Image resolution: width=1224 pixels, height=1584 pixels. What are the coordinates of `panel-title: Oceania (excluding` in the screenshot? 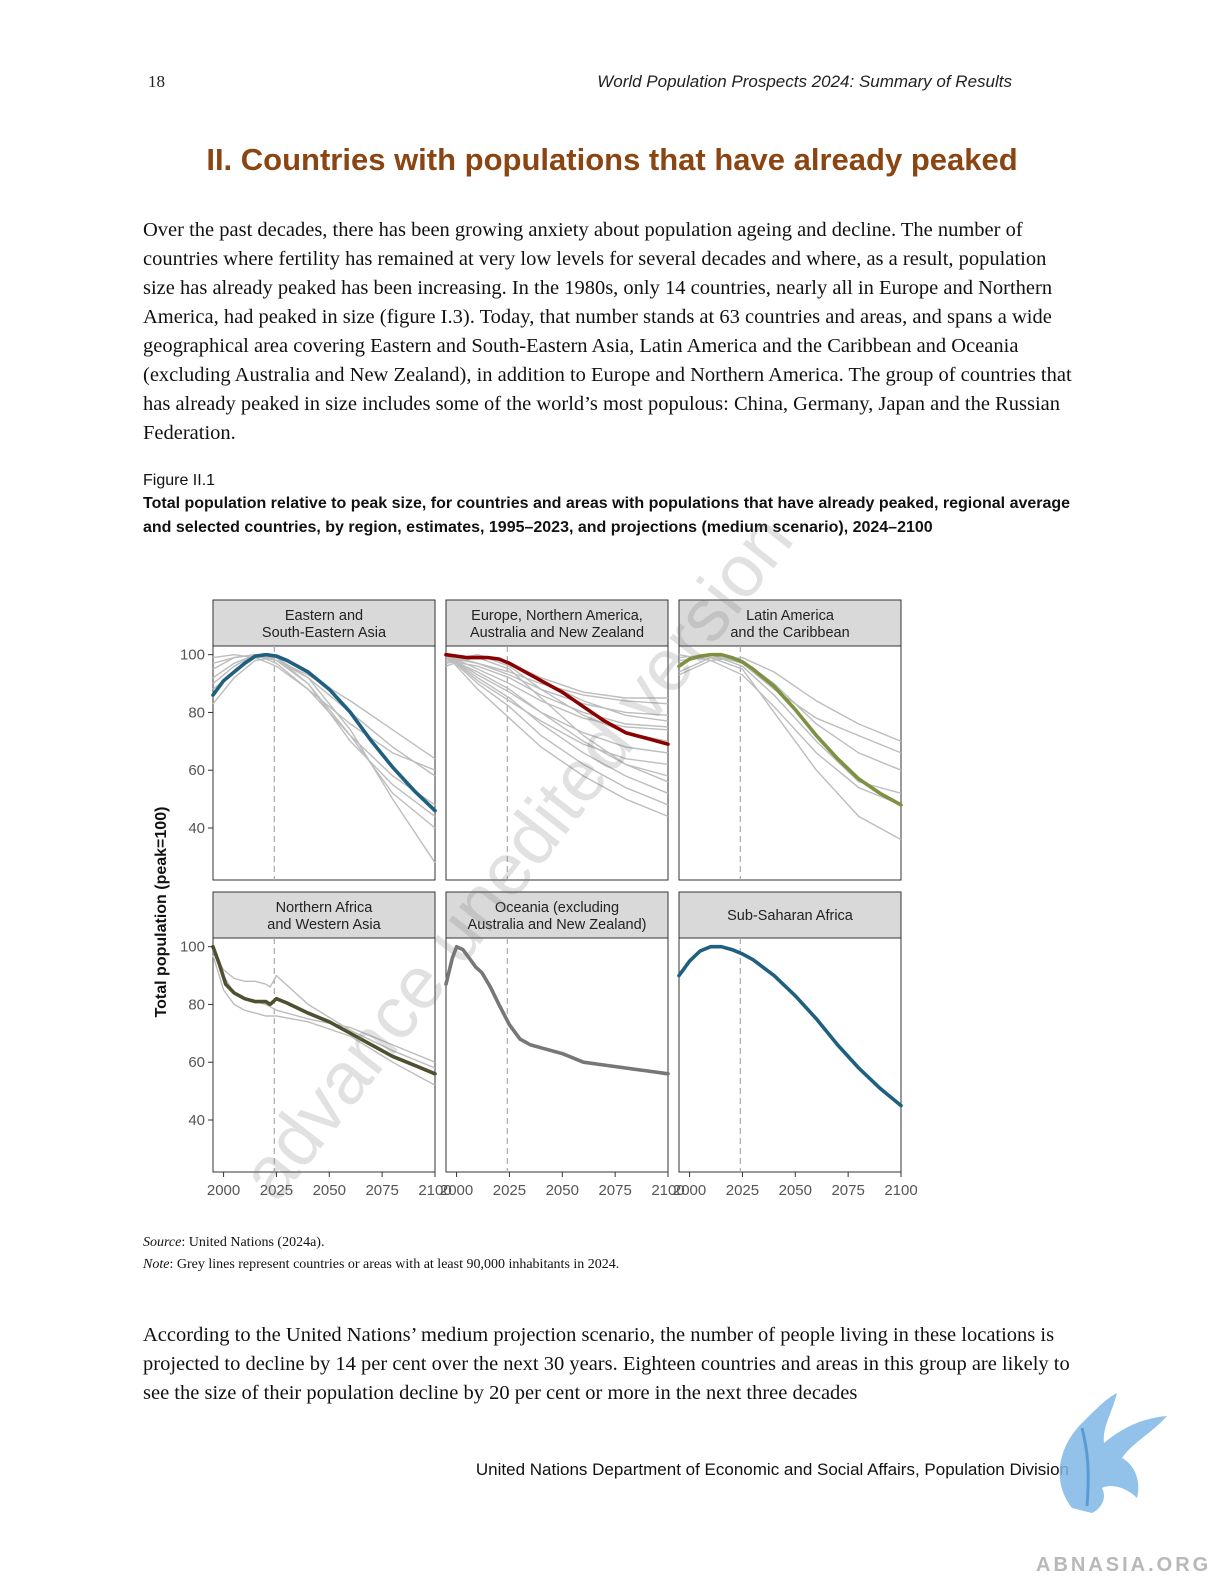 It's located at (557, 908).